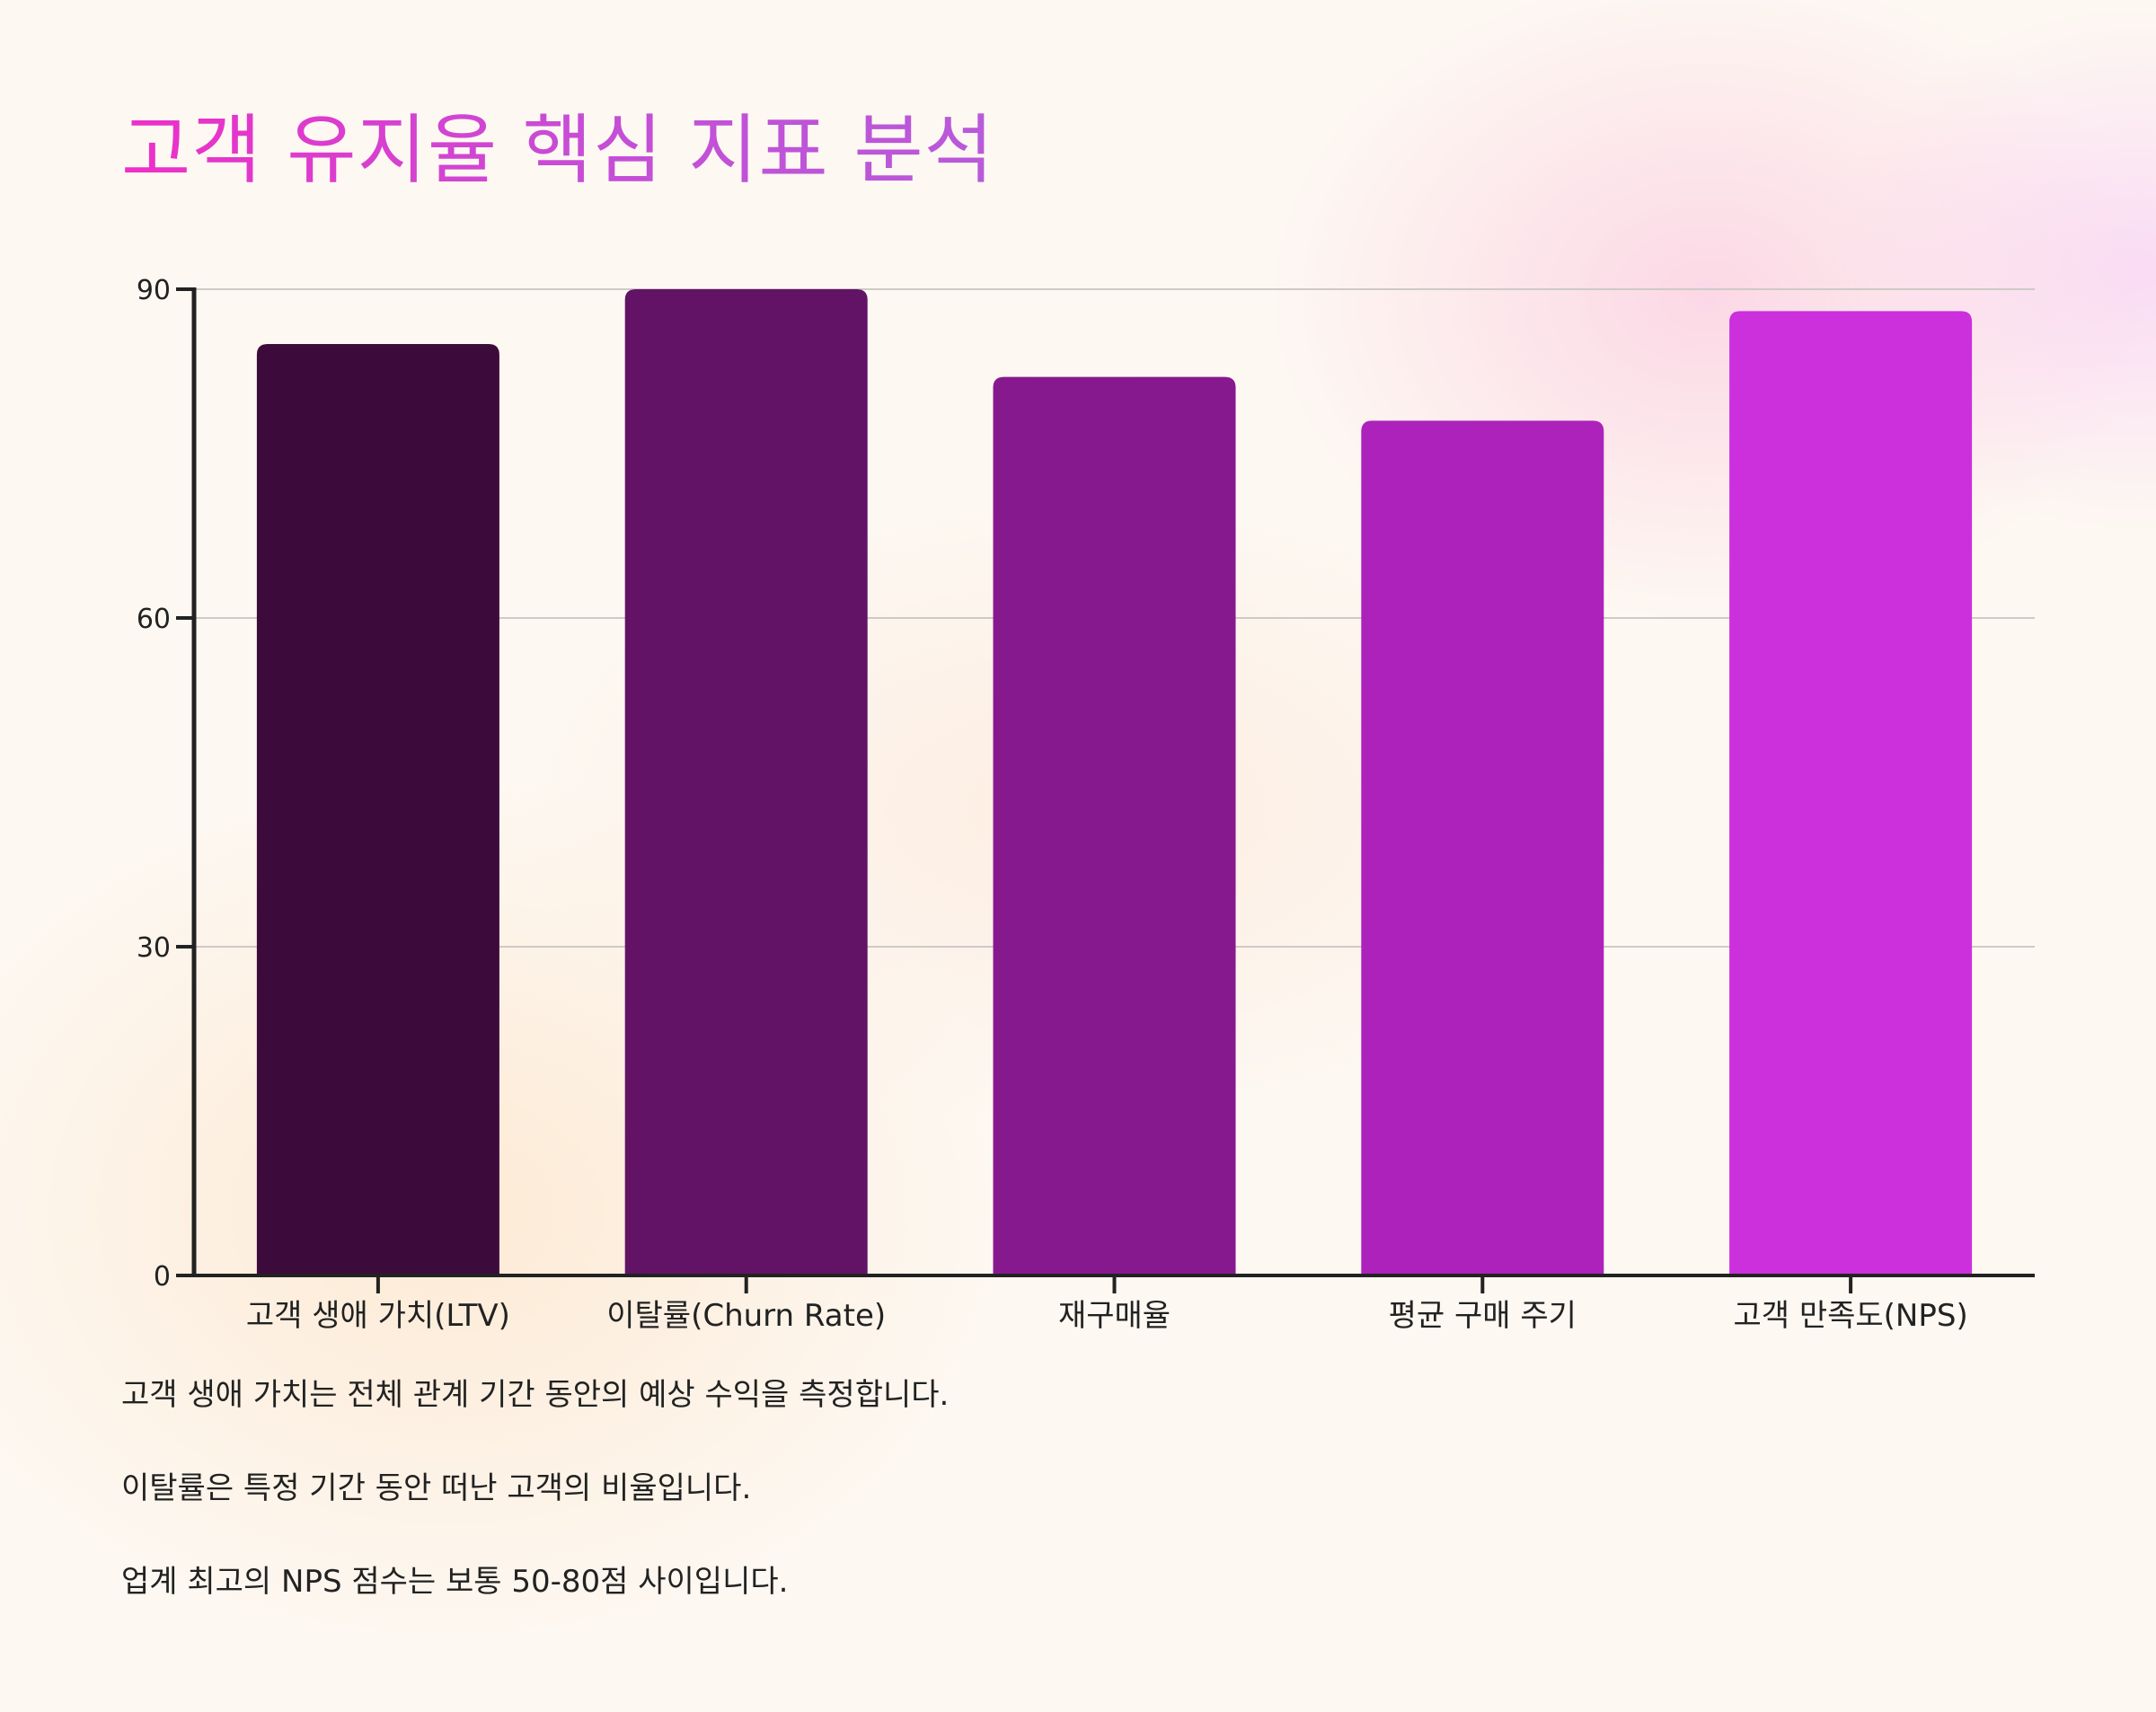 The image size is (2156, 1712). I want to click on x-tick-label: 고객 만족도(NPS), so click(1850, 1316).